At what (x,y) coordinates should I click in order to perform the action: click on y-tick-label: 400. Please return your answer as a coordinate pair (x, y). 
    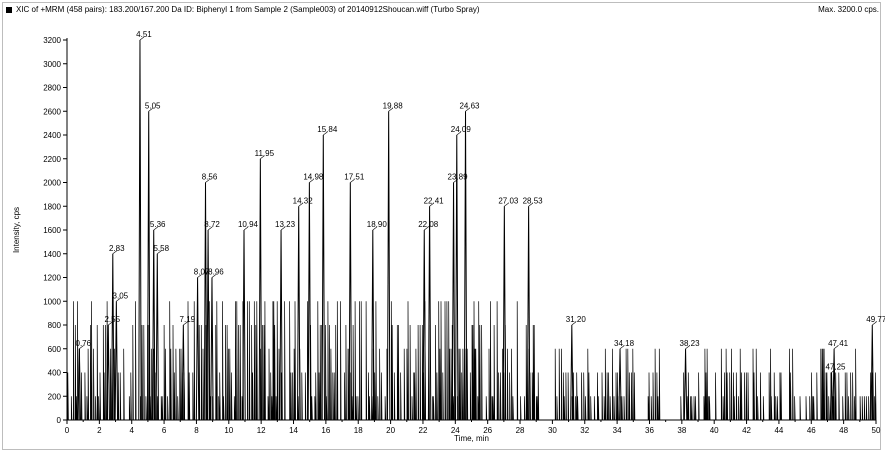
    Looking at the image, I should click on (55, 373).